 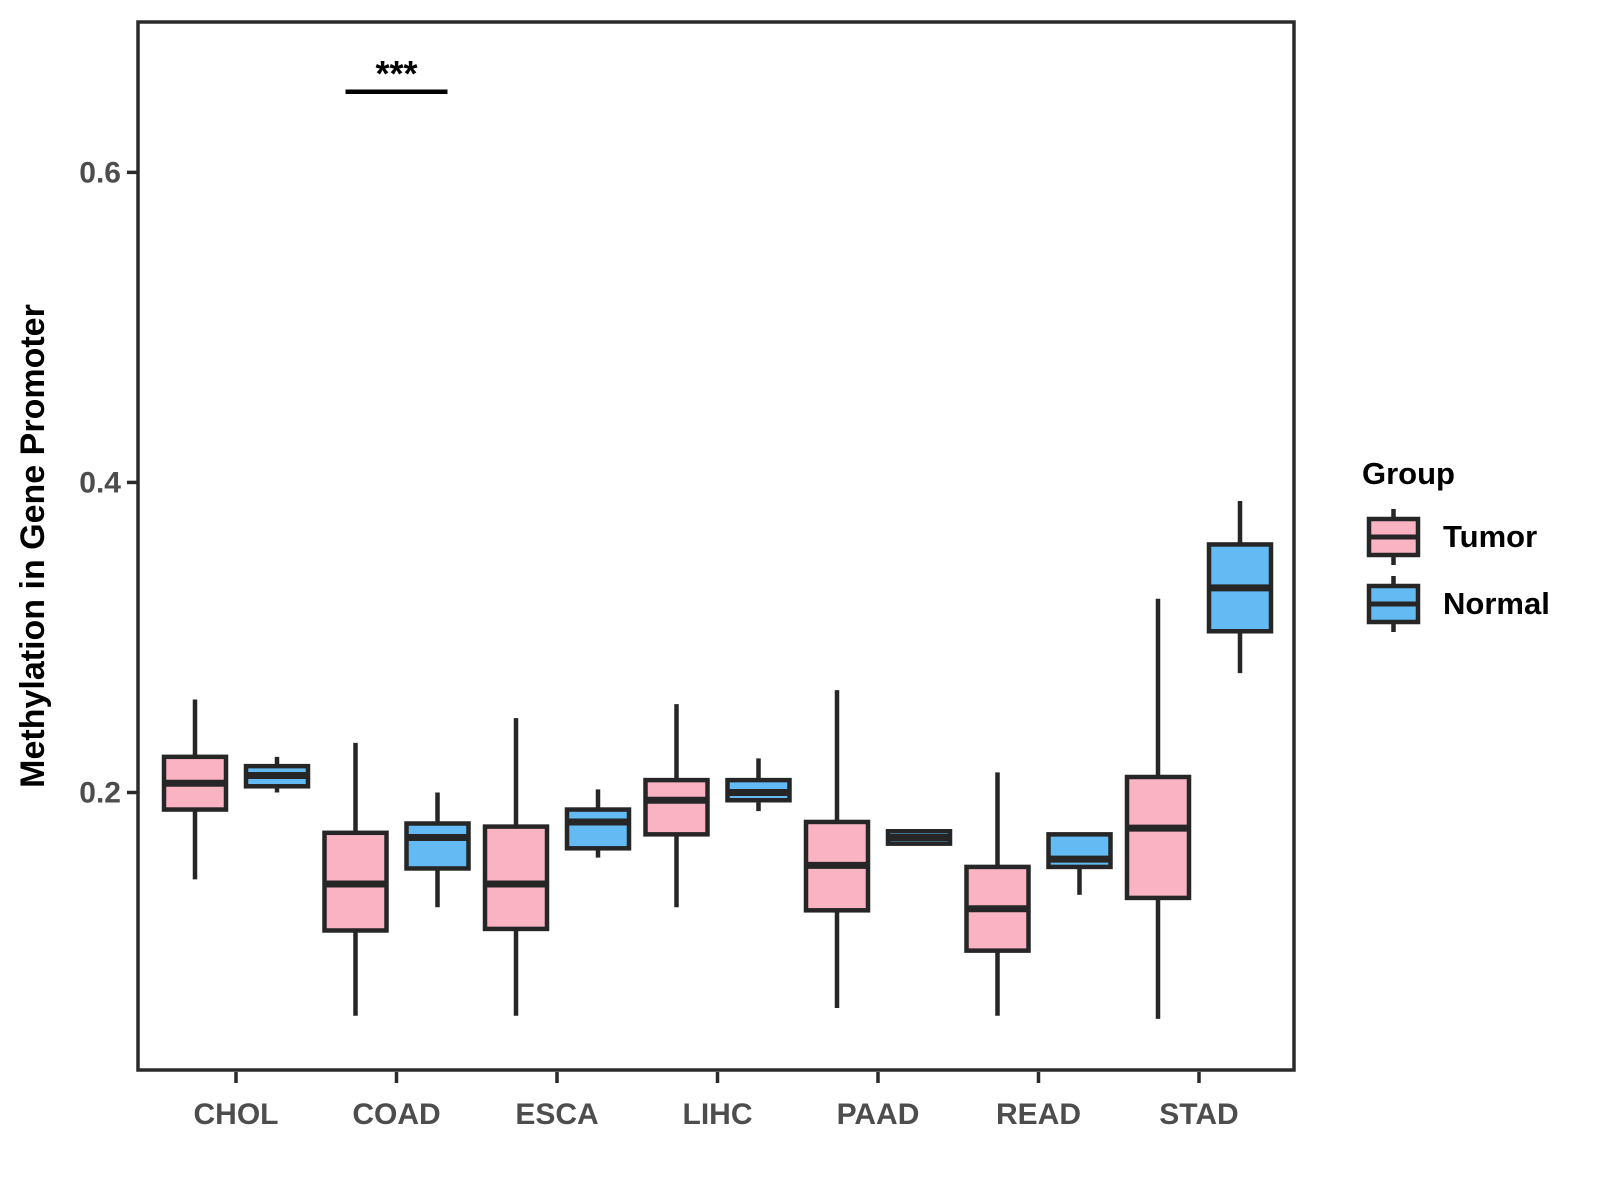 I want to click on tumor-boxplot-key-icon, so click(x=1393, y=537).